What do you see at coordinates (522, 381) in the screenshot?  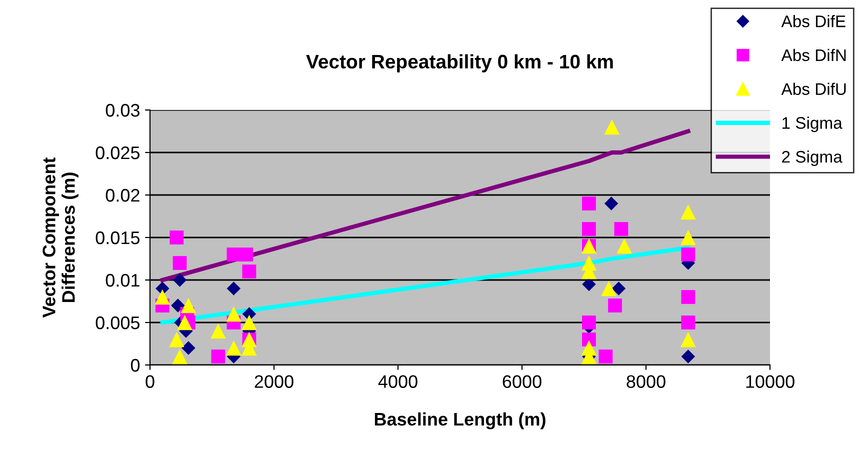 I see `x-tick-label: 6000` at bounding box center [522, 381].